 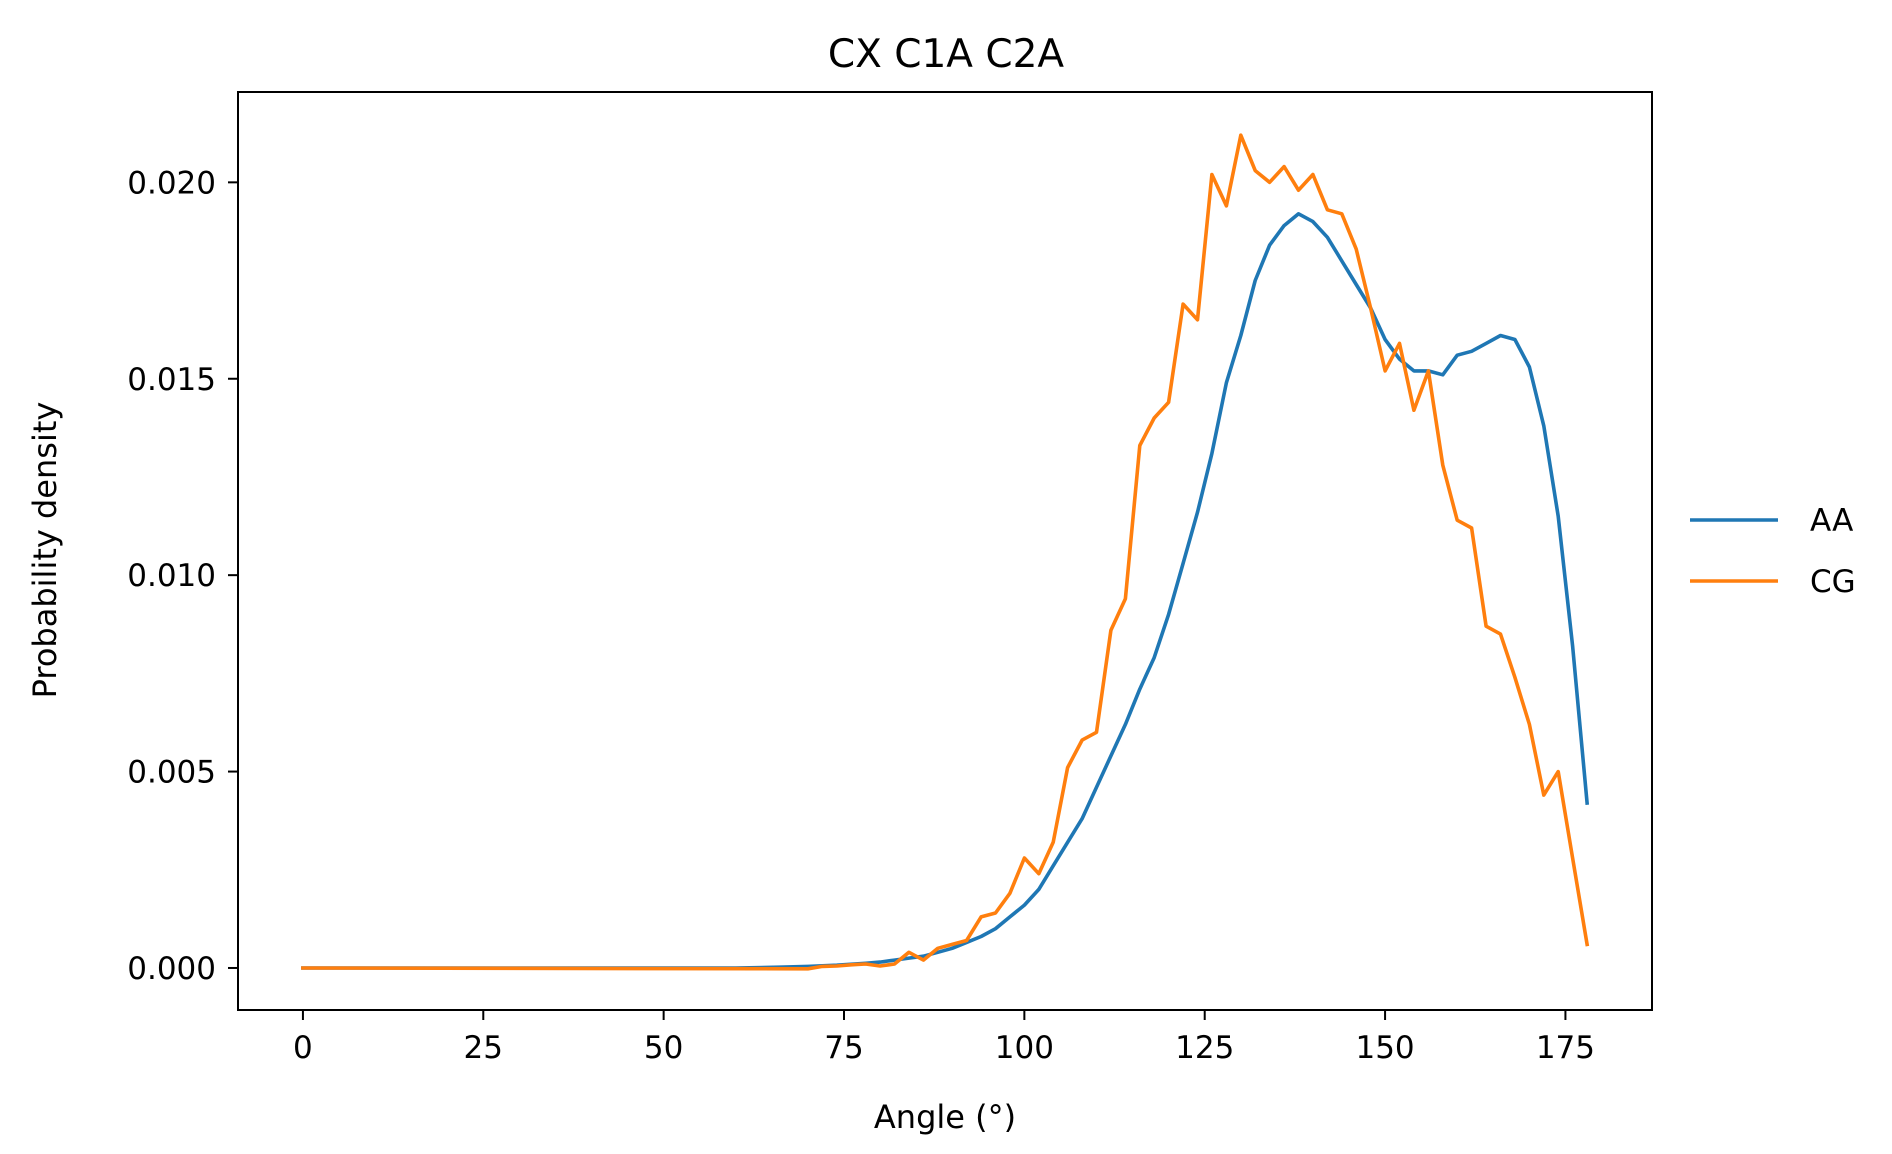 I want to click on x-tick-label: 150, so click(x=1384, y=1048).